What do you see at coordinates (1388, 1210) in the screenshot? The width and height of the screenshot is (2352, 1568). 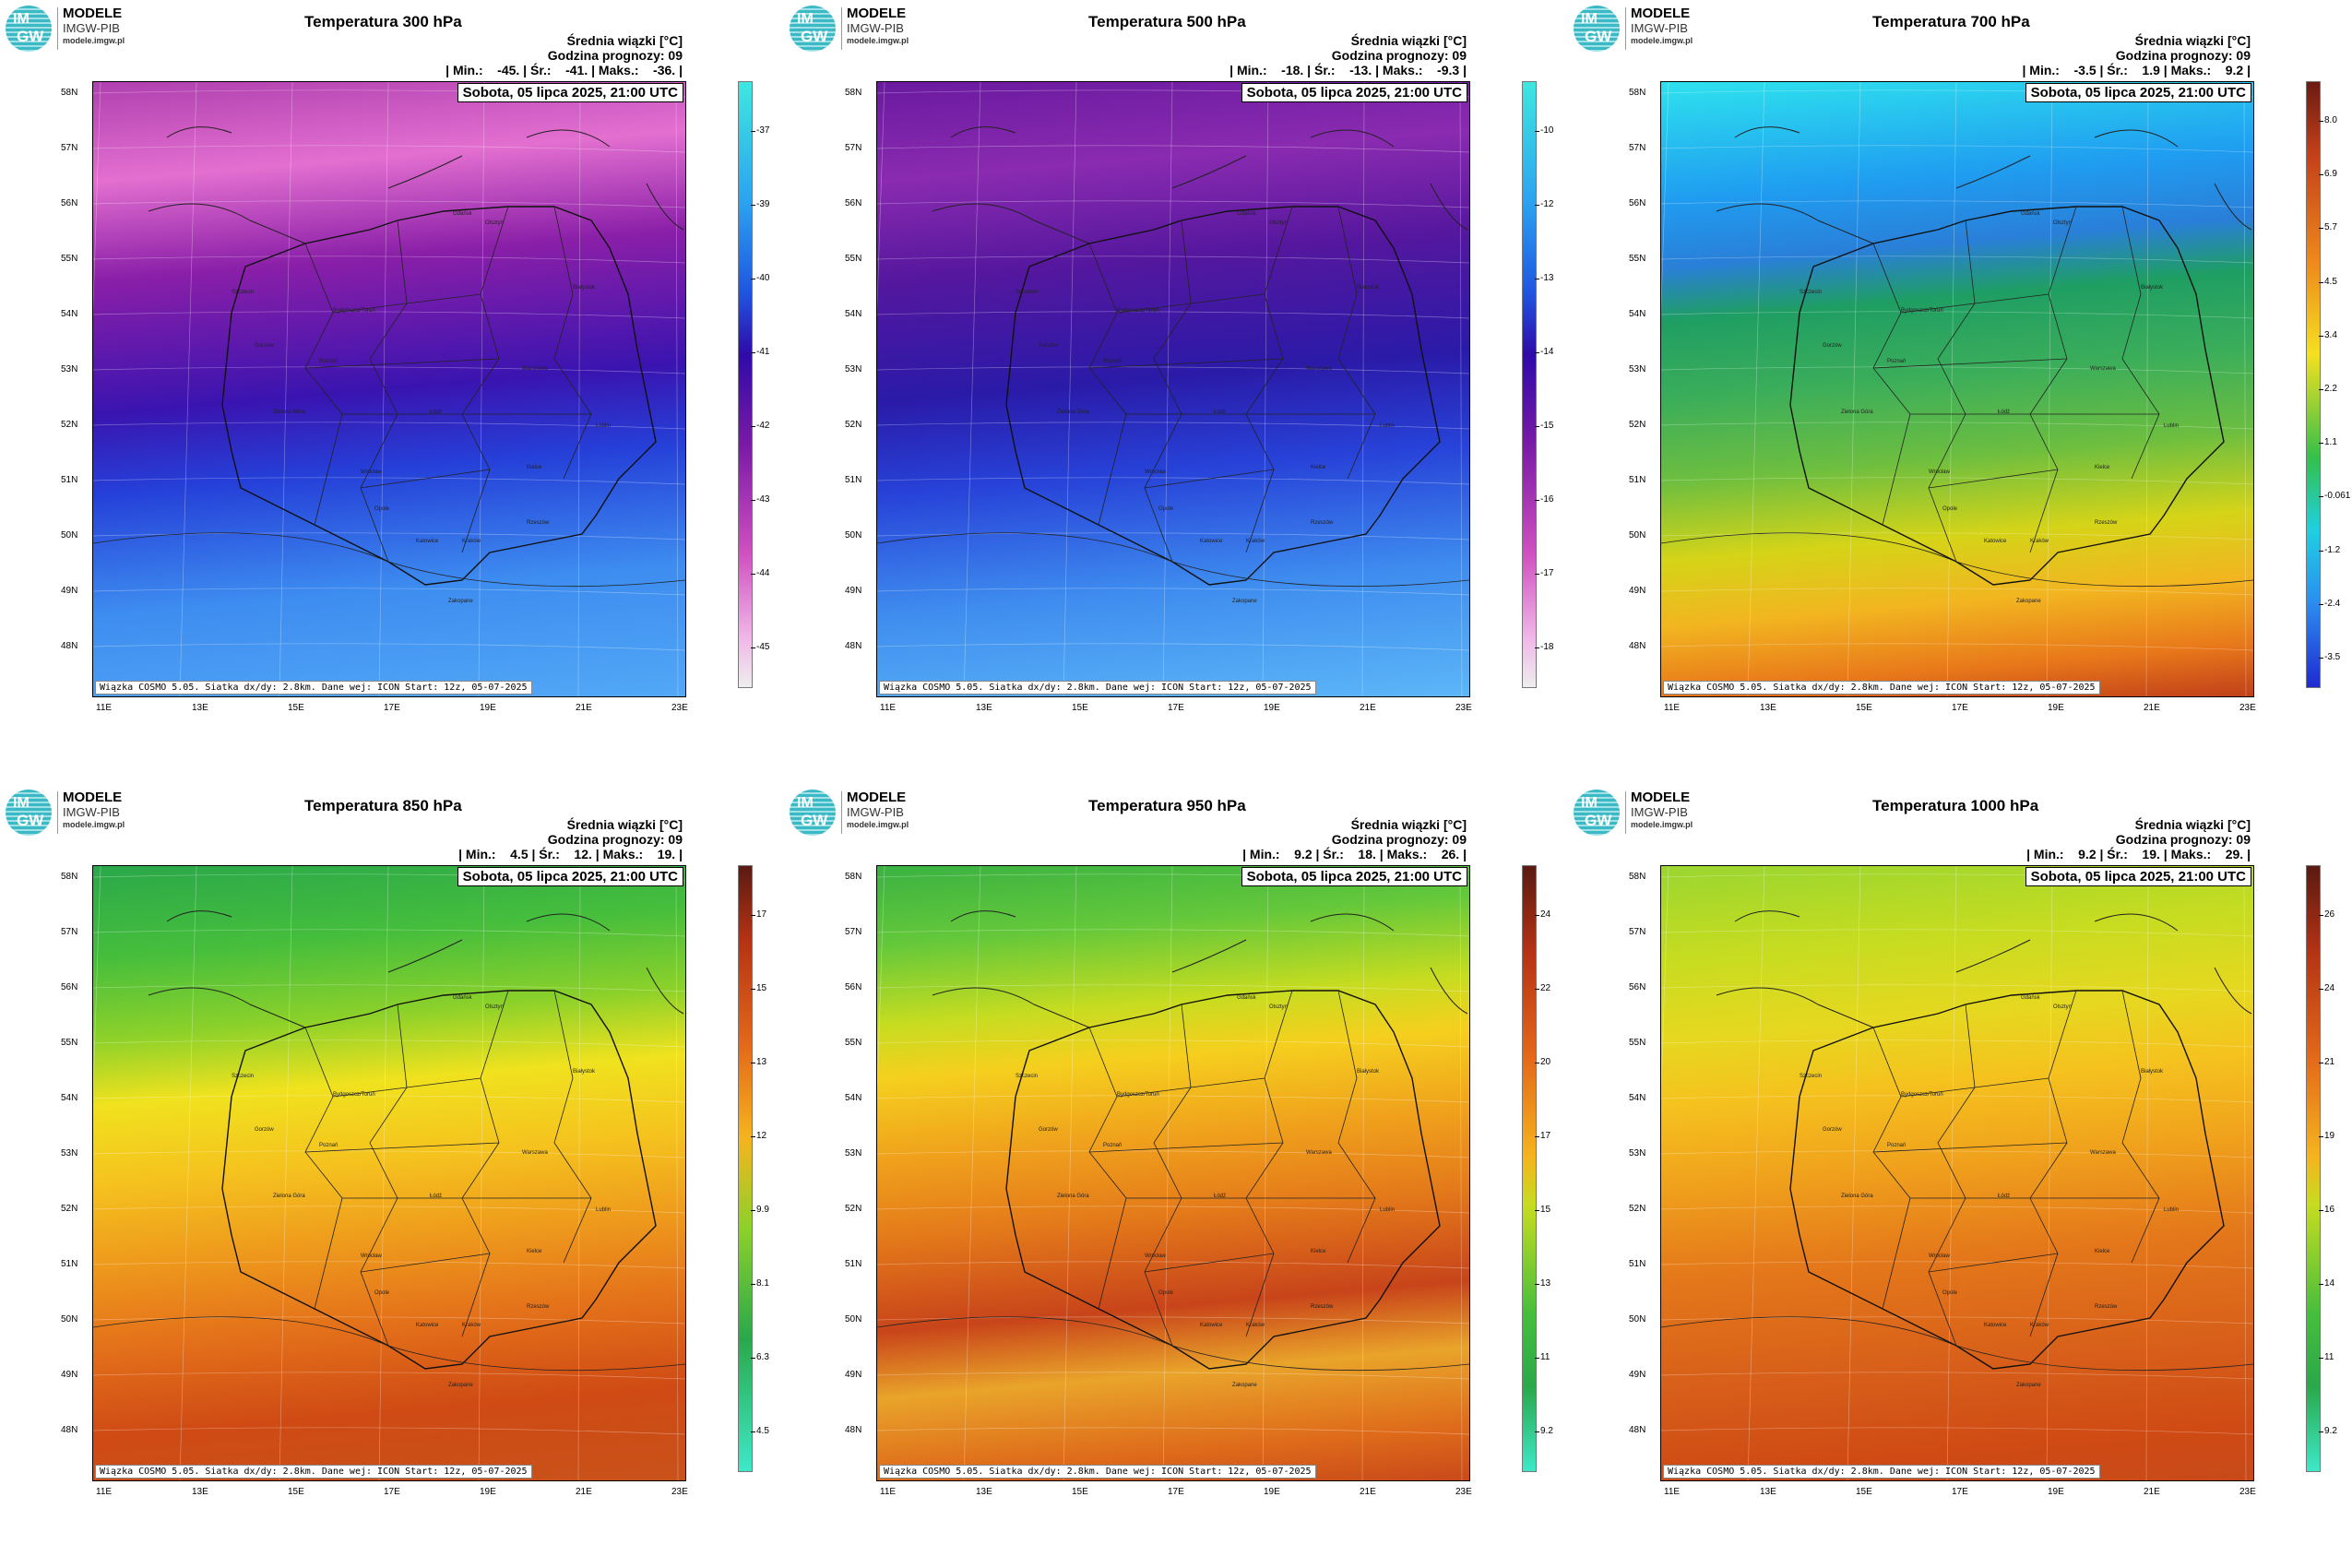 I see `city-label: Lublin` at bounding box center [1388, 1210].